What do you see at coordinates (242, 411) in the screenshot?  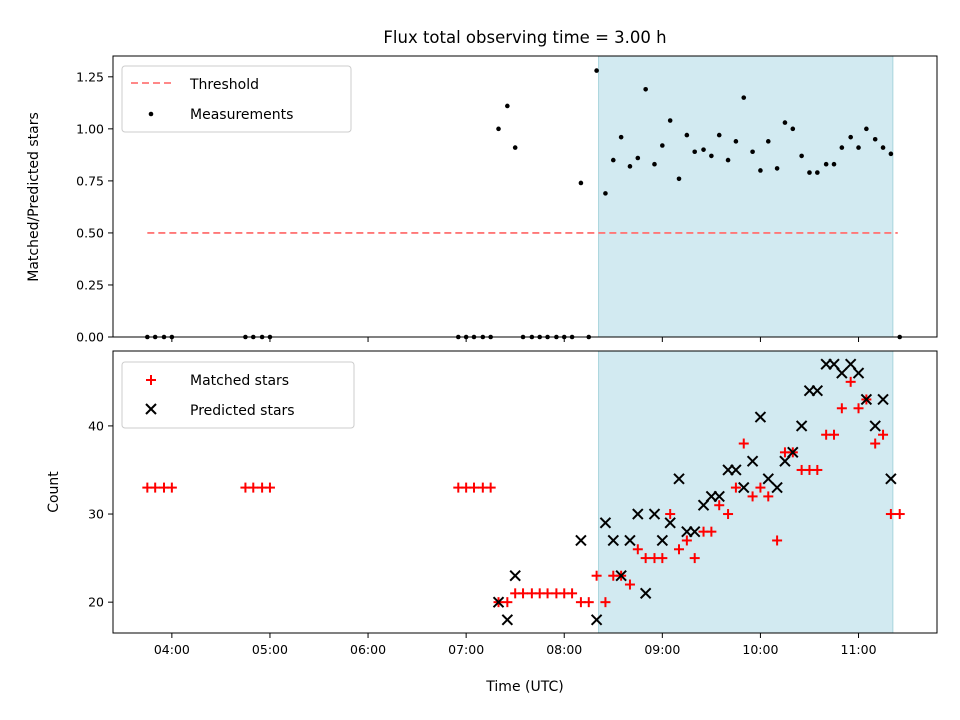 I see `predicted-legend-label: Predicted stars` at bounding box center [242, 411].